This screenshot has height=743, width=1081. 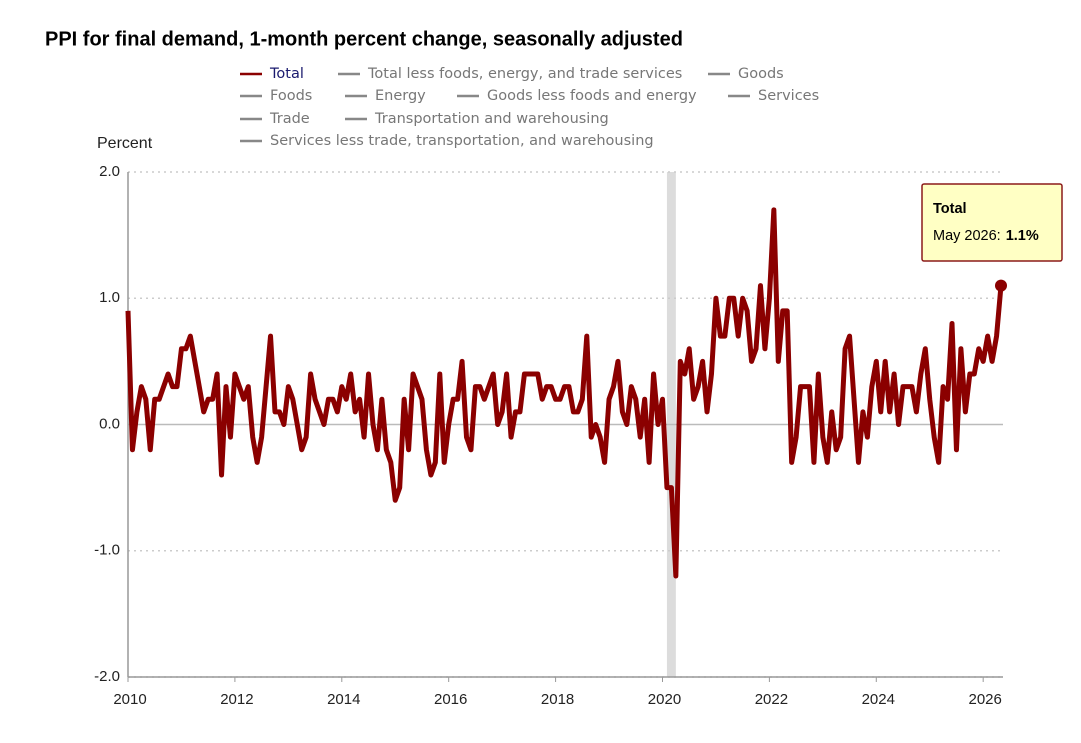 I want to click on legend-label: Total, so click(x=286, y=74).